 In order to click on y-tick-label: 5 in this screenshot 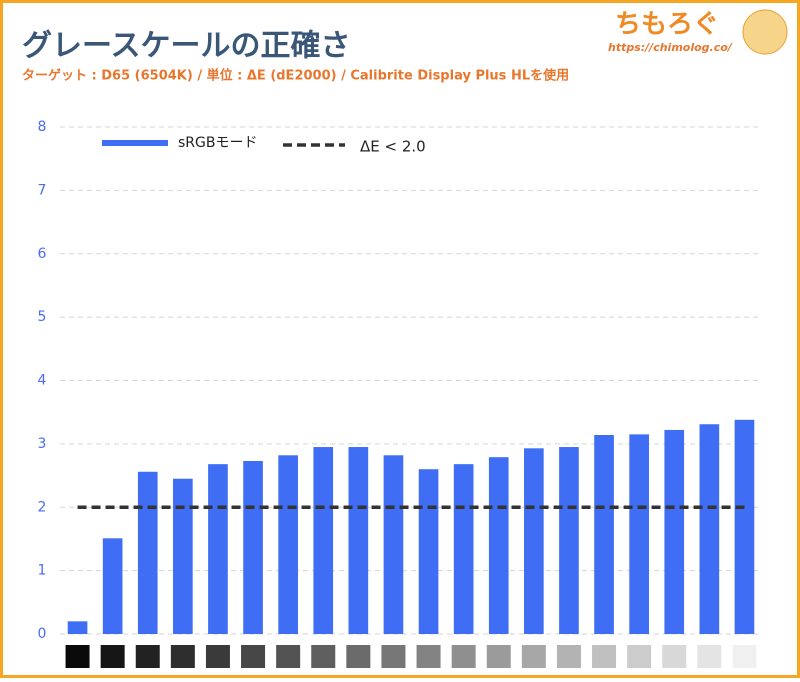, I will do `click(42, 317)`.